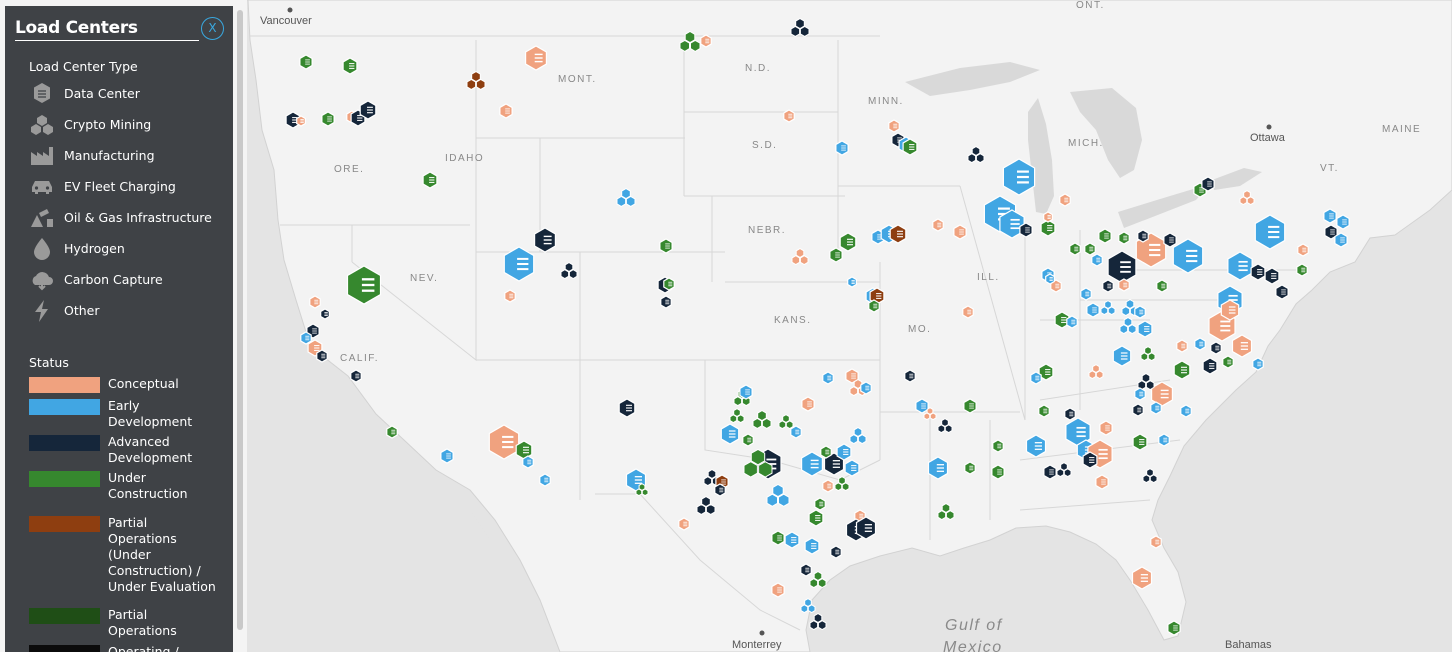 Image resolution: width=1452 pixels, height=652 pixels. What do you see at coordinates (84, 93) in the screenshot?
I see `type-item-data-center: Data Center` at bounding box center [84, 93].